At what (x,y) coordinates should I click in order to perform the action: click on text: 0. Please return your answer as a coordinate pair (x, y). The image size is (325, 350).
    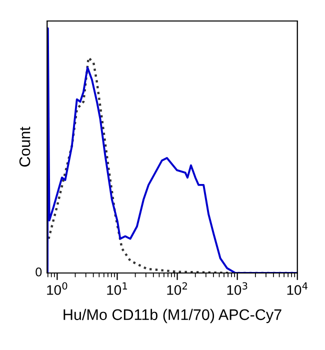
    Looking at the image, I should click on (39, 272).